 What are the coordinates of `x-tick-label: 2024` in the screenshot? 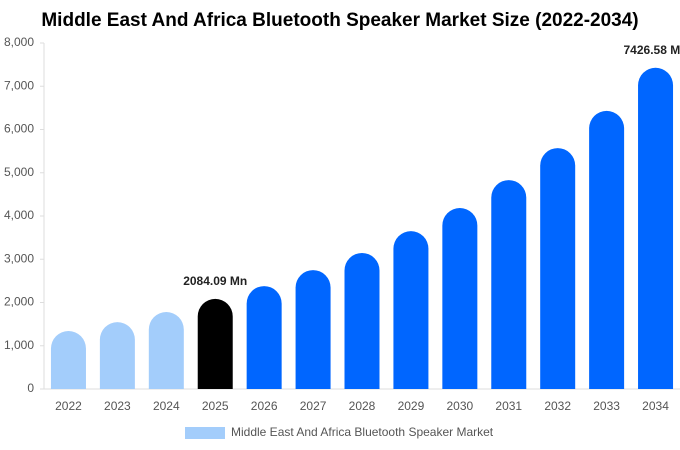 It's located at (166, 406).